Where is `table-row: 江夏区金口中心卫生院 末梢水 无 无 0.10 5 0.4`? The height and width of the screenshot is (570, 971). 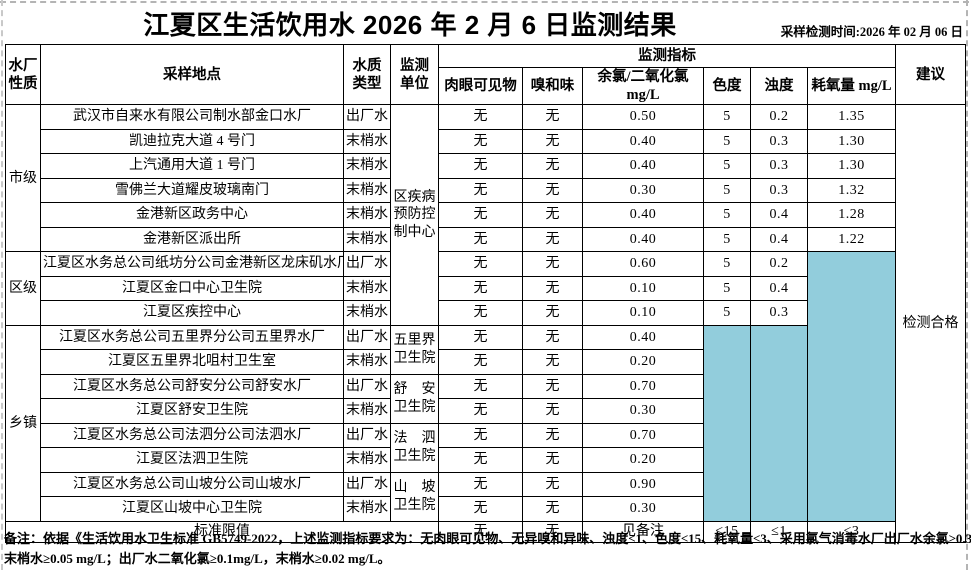 table-row: 江夏区金口中心卫生院 末梢水 无 无 0.10 5 0.4 is located at coordinates (486, 288).